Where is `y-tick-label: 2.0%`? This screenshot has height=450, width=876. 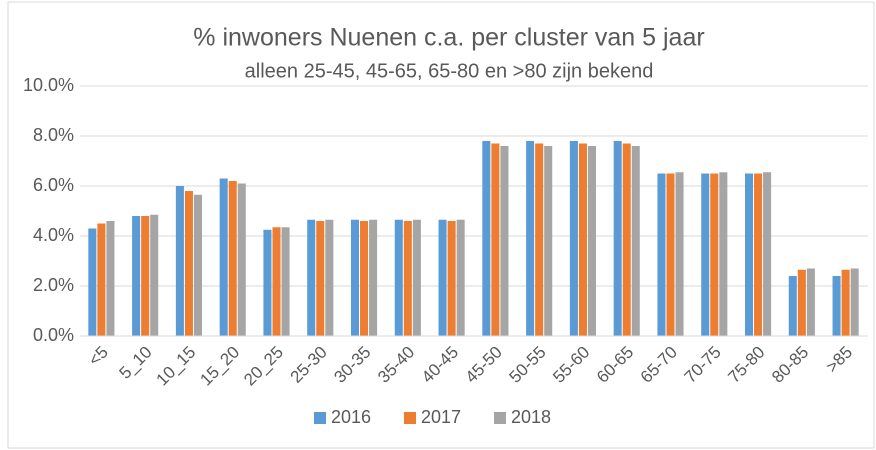
y-tick-label: 2.0% is located at coordinates (53, 285).